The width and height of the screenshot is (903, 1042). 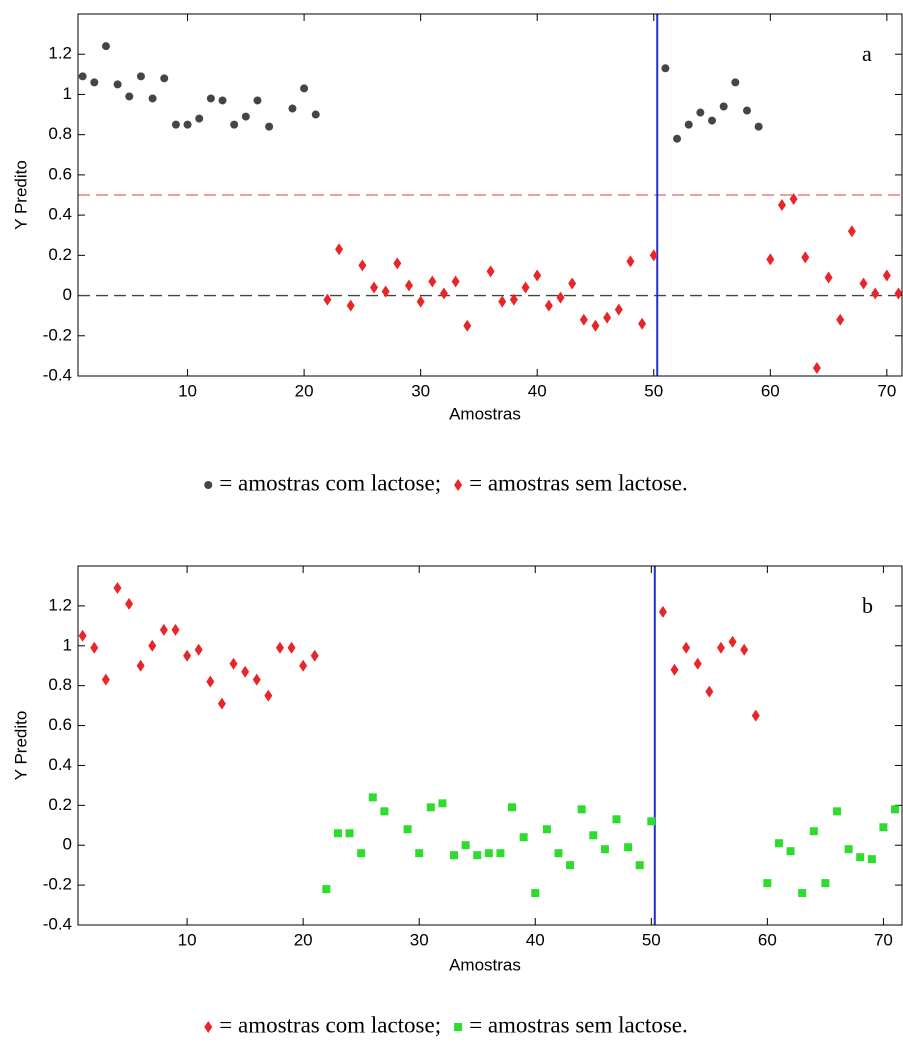 I want to click on legend-label: = amostras com lactose;, so click(x=330, y=482).